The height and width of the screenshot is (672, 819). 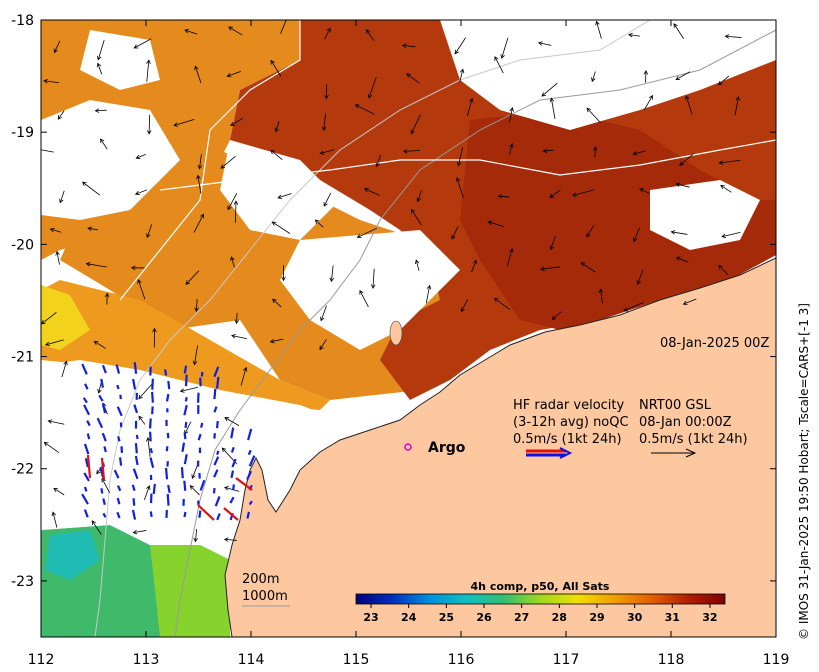 I want to click on colorbar-tick-label: 26, so click(x=484, y=617).